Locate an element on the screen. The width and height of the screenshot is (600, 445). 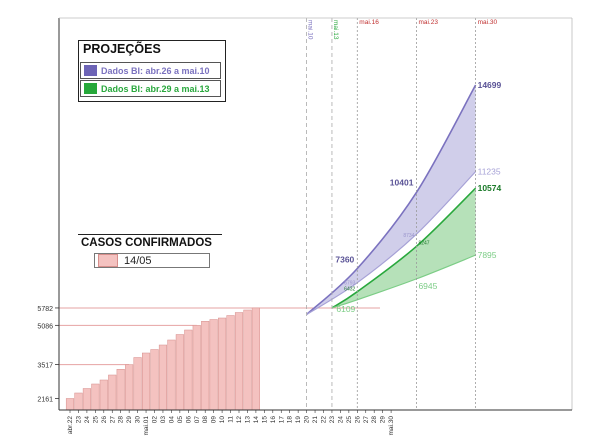
projection-lower-line-green is located at coordinates (403, 281).